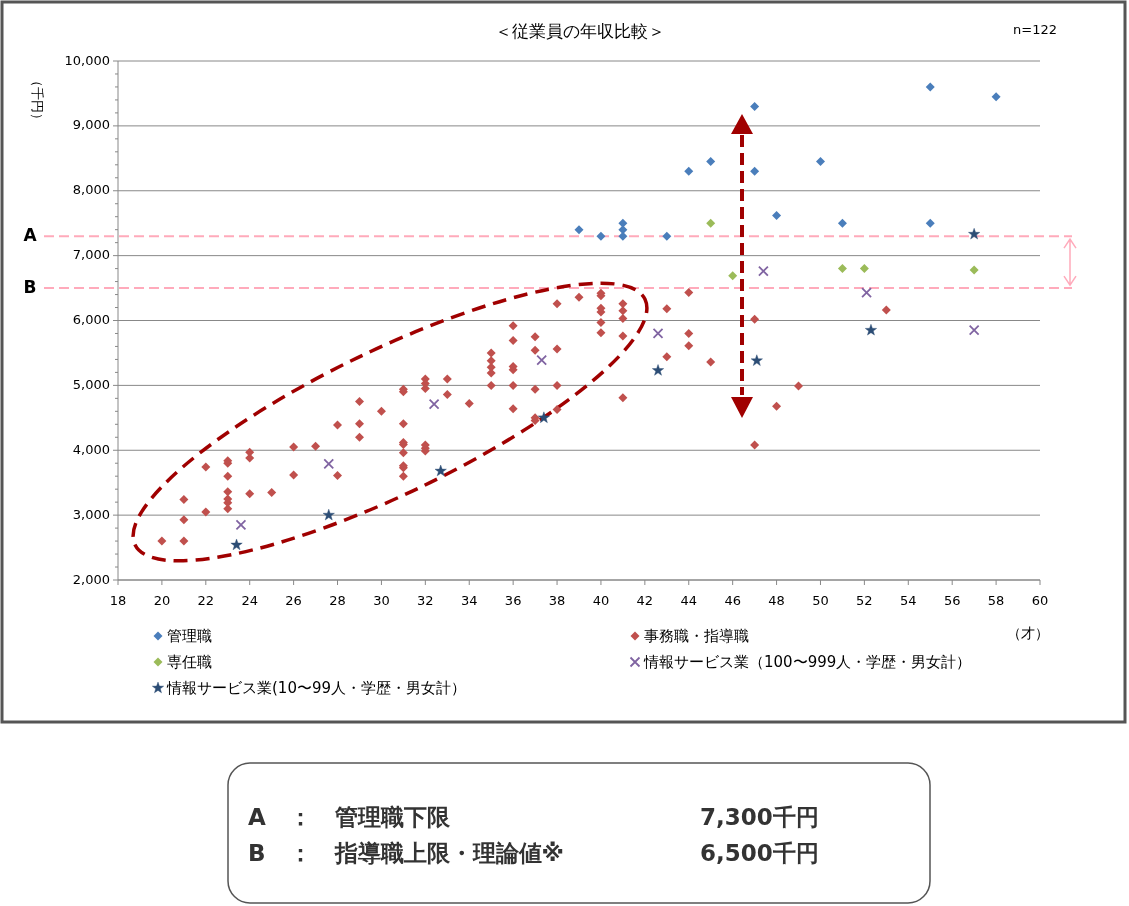 The width and height of the screenshot is (1129, 906). What do you see at coordinates (91, 449) in the screenshot?
I see `y-tick-label: 4,000` at bounding box center [91, 449].